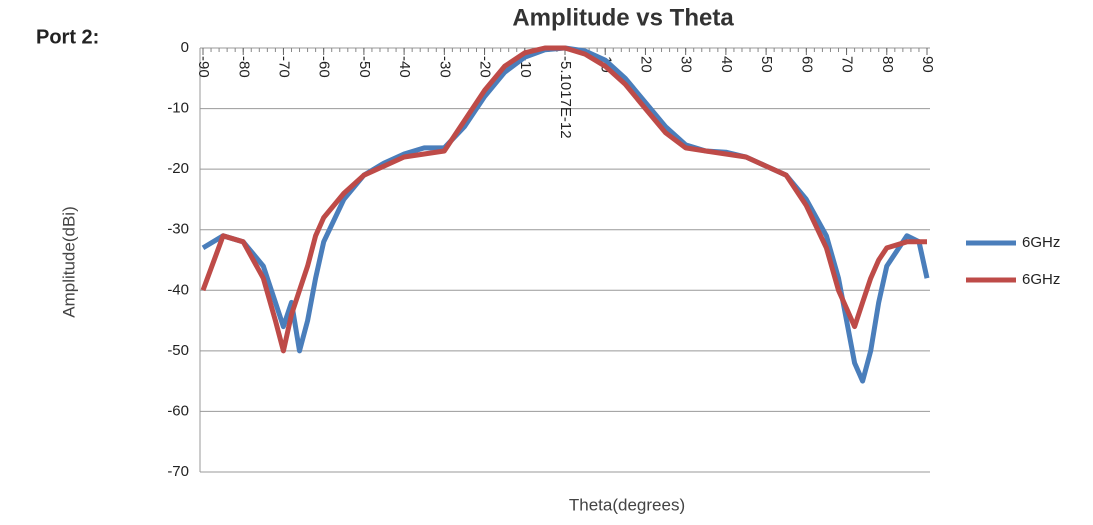  What do you see at coordinates (178, 410) in the screenshot?
I see `y-tick-label: -60` at bounding box center [178, 410].